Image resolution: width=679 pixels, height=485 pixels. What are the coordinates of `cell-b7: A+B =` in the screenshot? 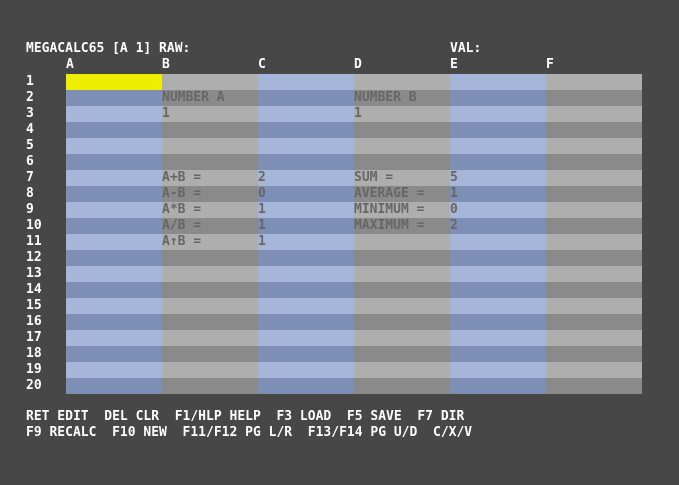 It's located at (210, 178).